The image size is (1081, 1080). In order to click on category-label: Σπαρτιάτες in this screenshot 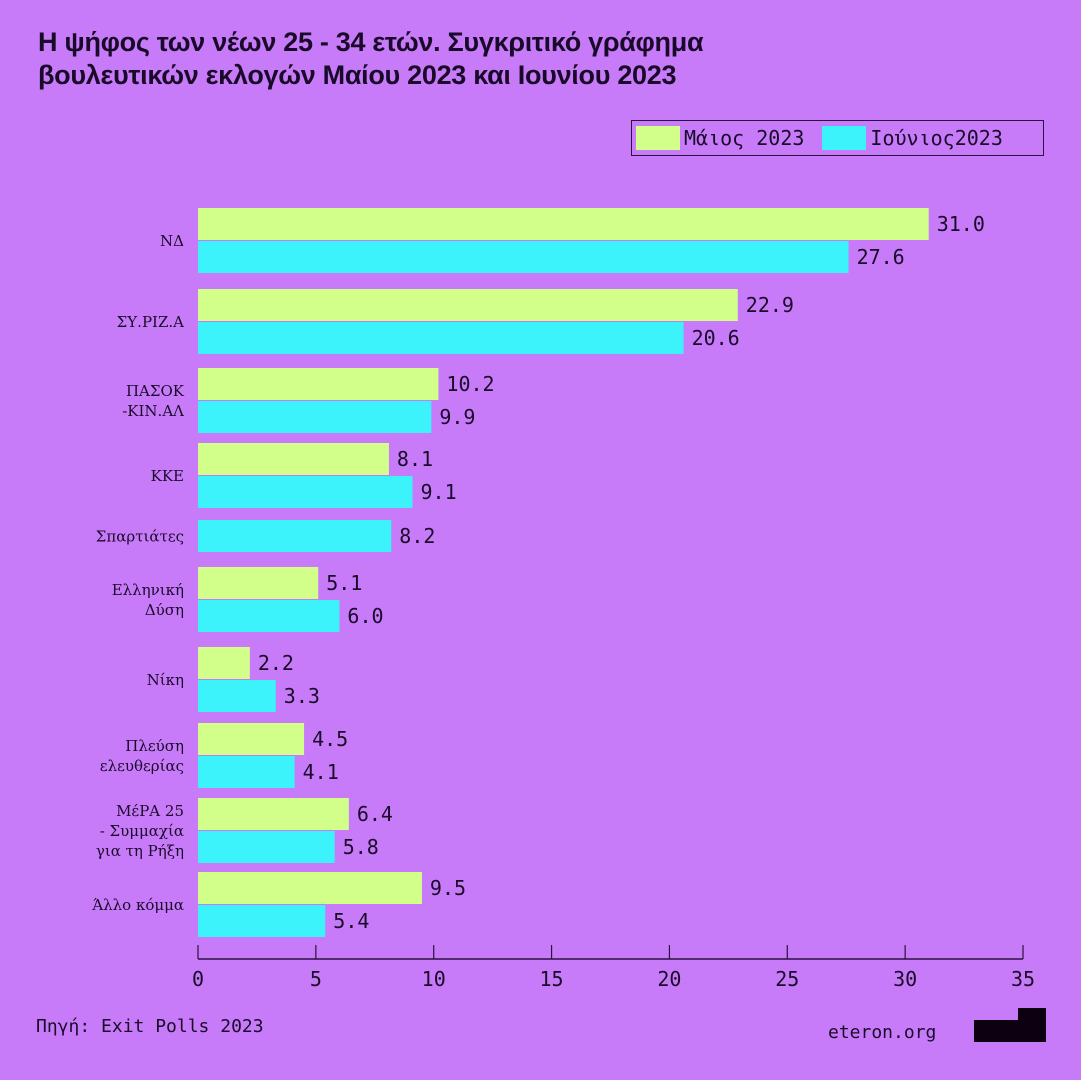, I will do `click(140, 537)`.